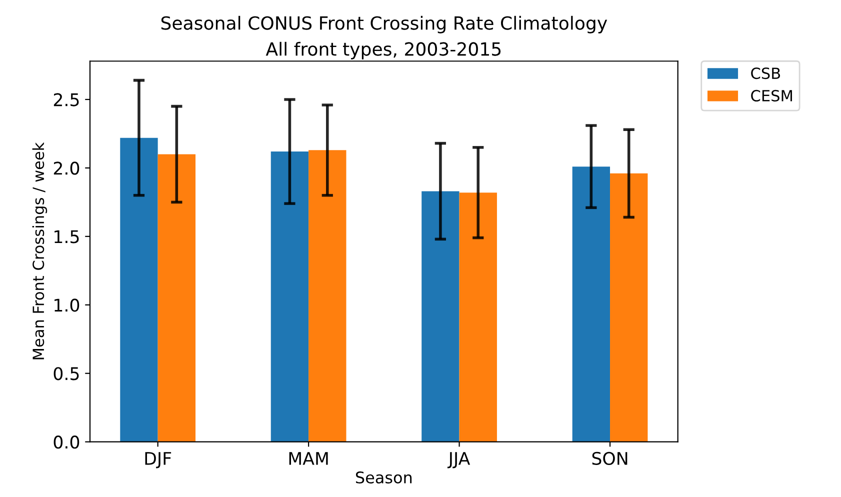 The width and height of the screenshot is (841, 497). Describe the element at coordinates (384, 477) in the screenshot. I see `x-axis-title: Season` at that location.